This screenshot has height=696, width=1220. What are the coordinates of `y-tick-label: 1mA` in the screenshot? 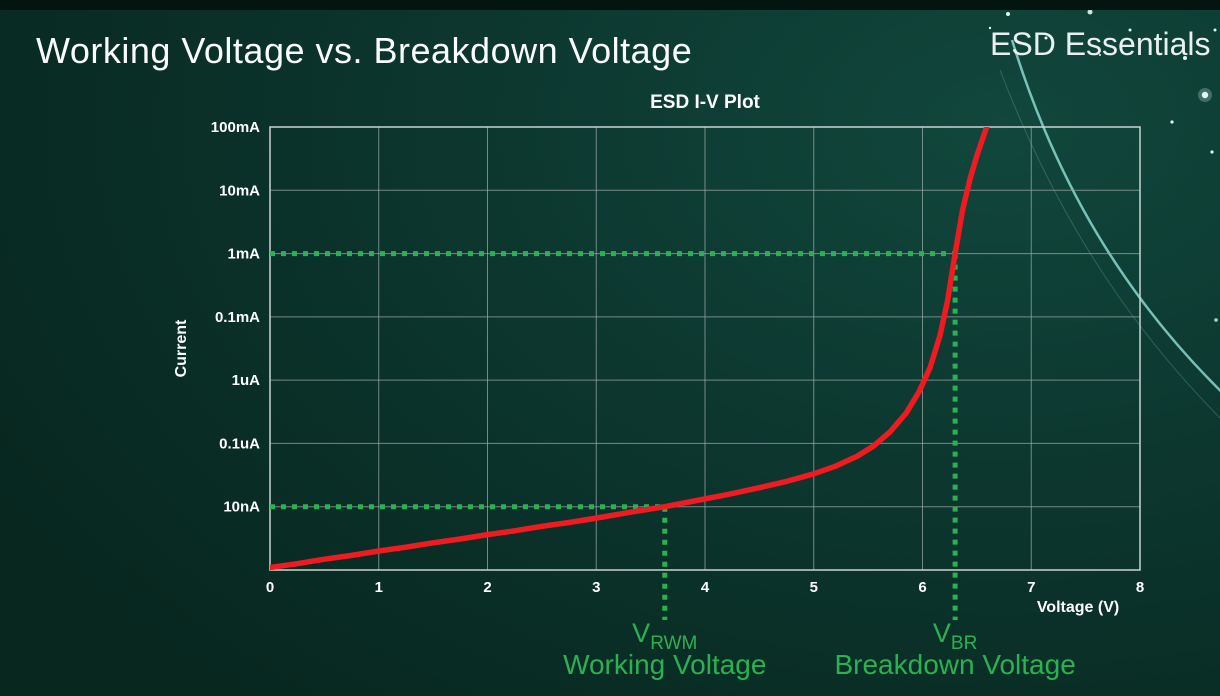 It's located at (243, 254).